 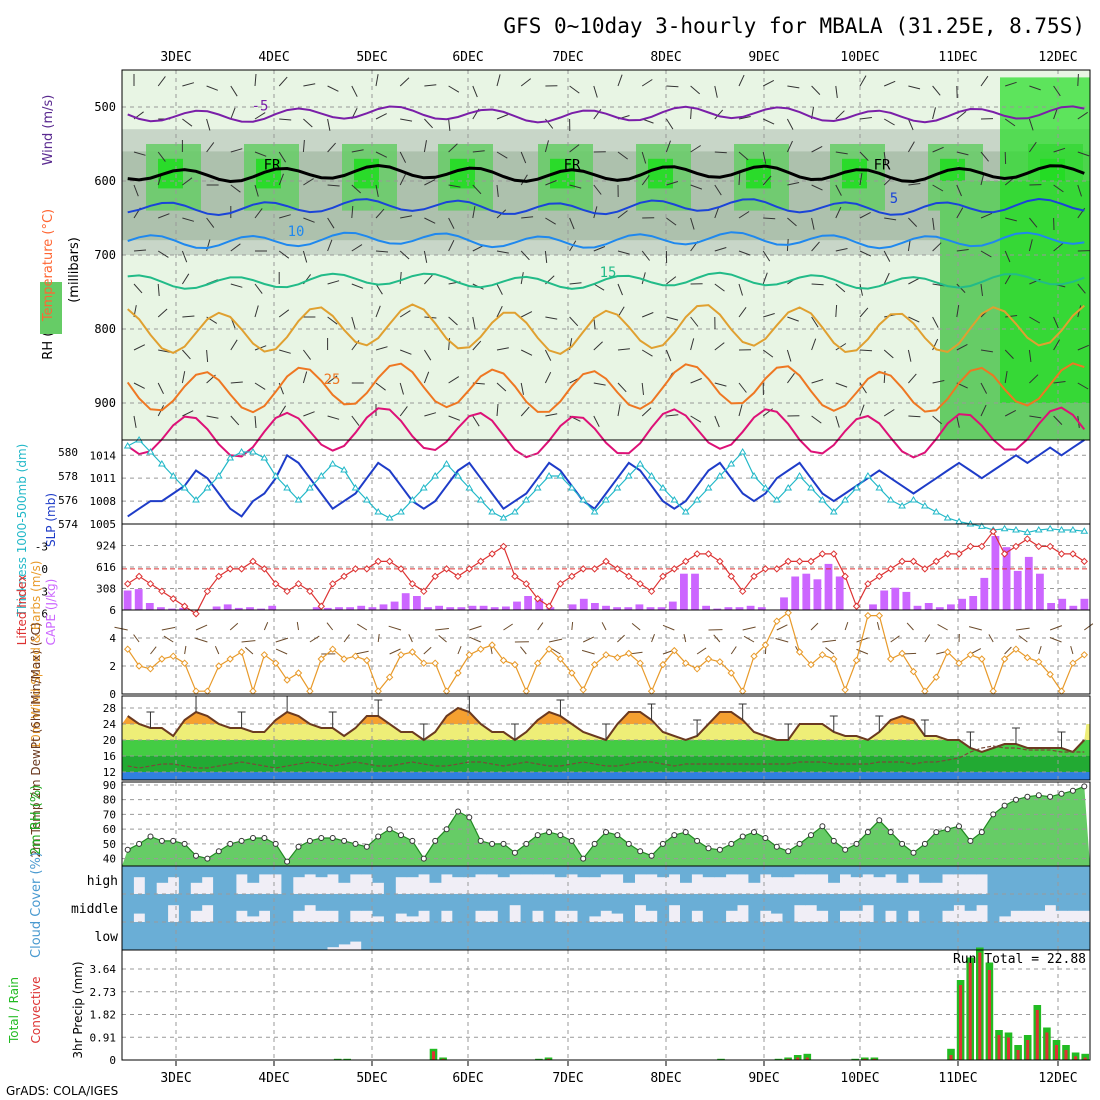 What do you see at coordinates (22, 610) in the screenshot?
I see `lifted-index-axis-label: Lifted Index` at bounding box center [22, 610].